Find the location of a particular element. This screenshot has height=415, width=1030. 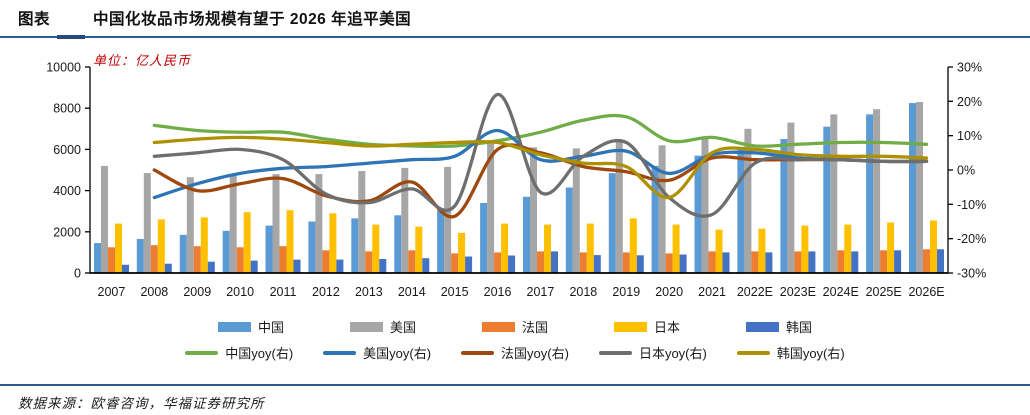

line-series-us-yoy is located at coordinates (540, 164).